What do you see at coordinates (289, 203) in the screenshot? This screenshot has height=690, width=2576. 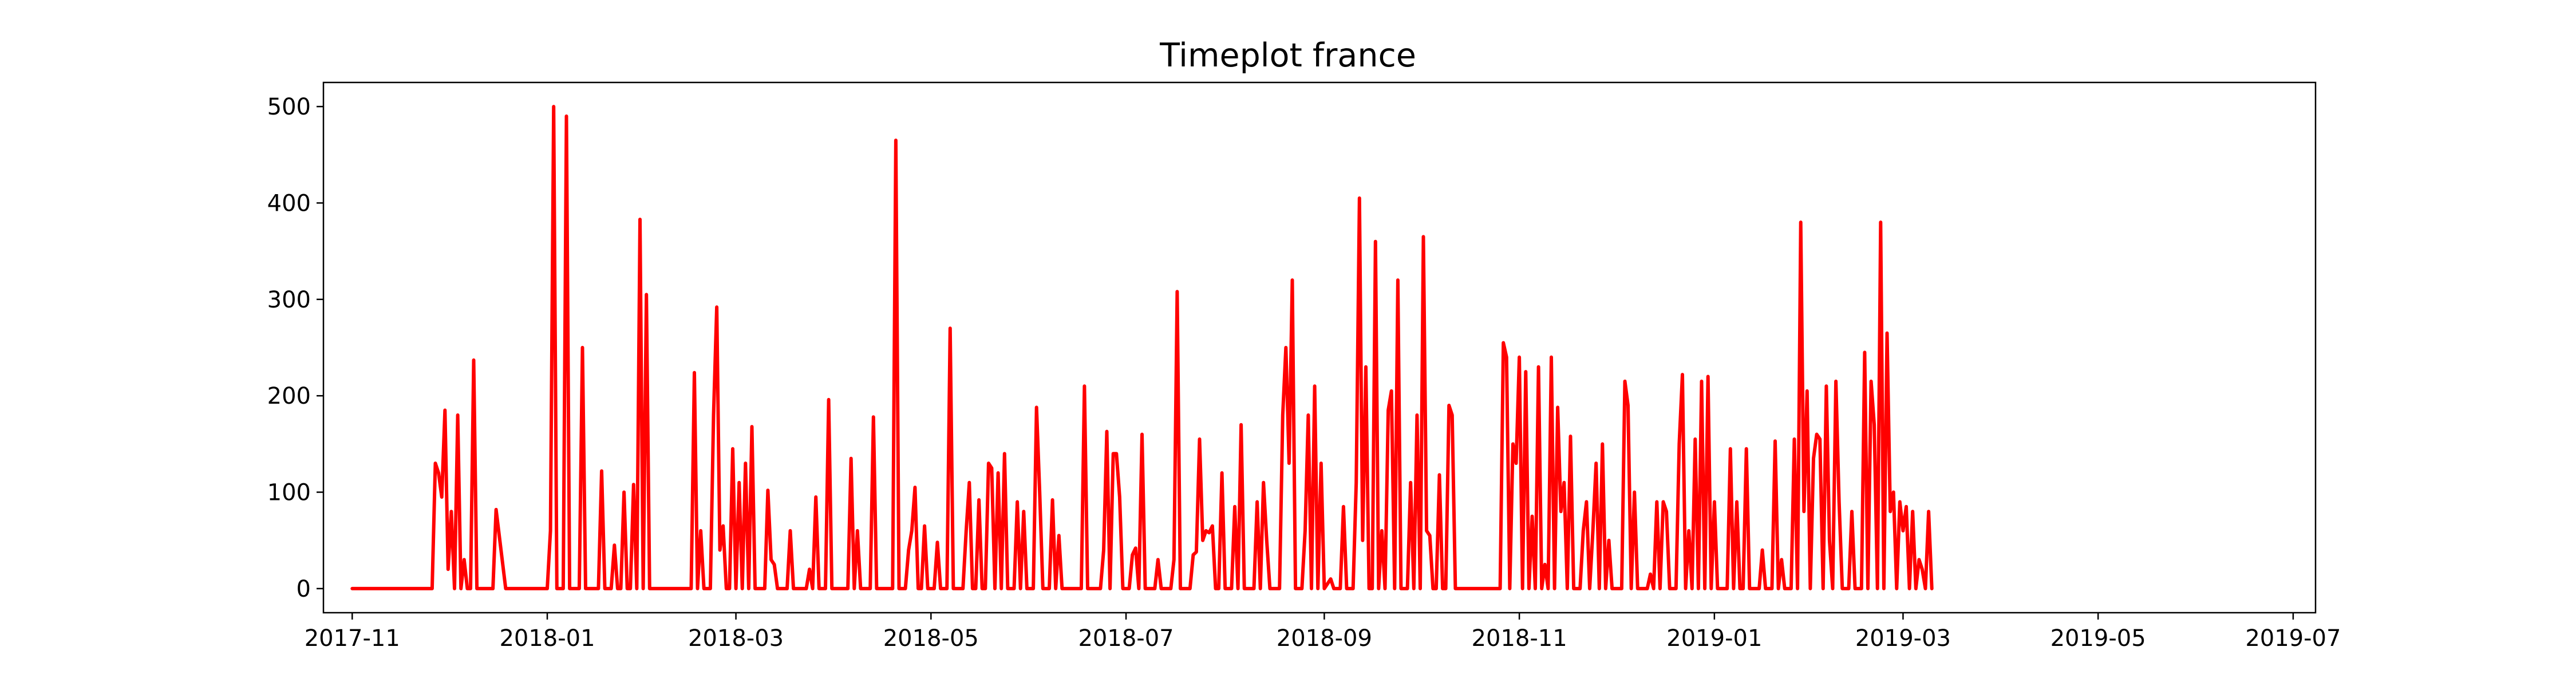 I see `y-tick-label: 400` at bounding box center [289, 203].